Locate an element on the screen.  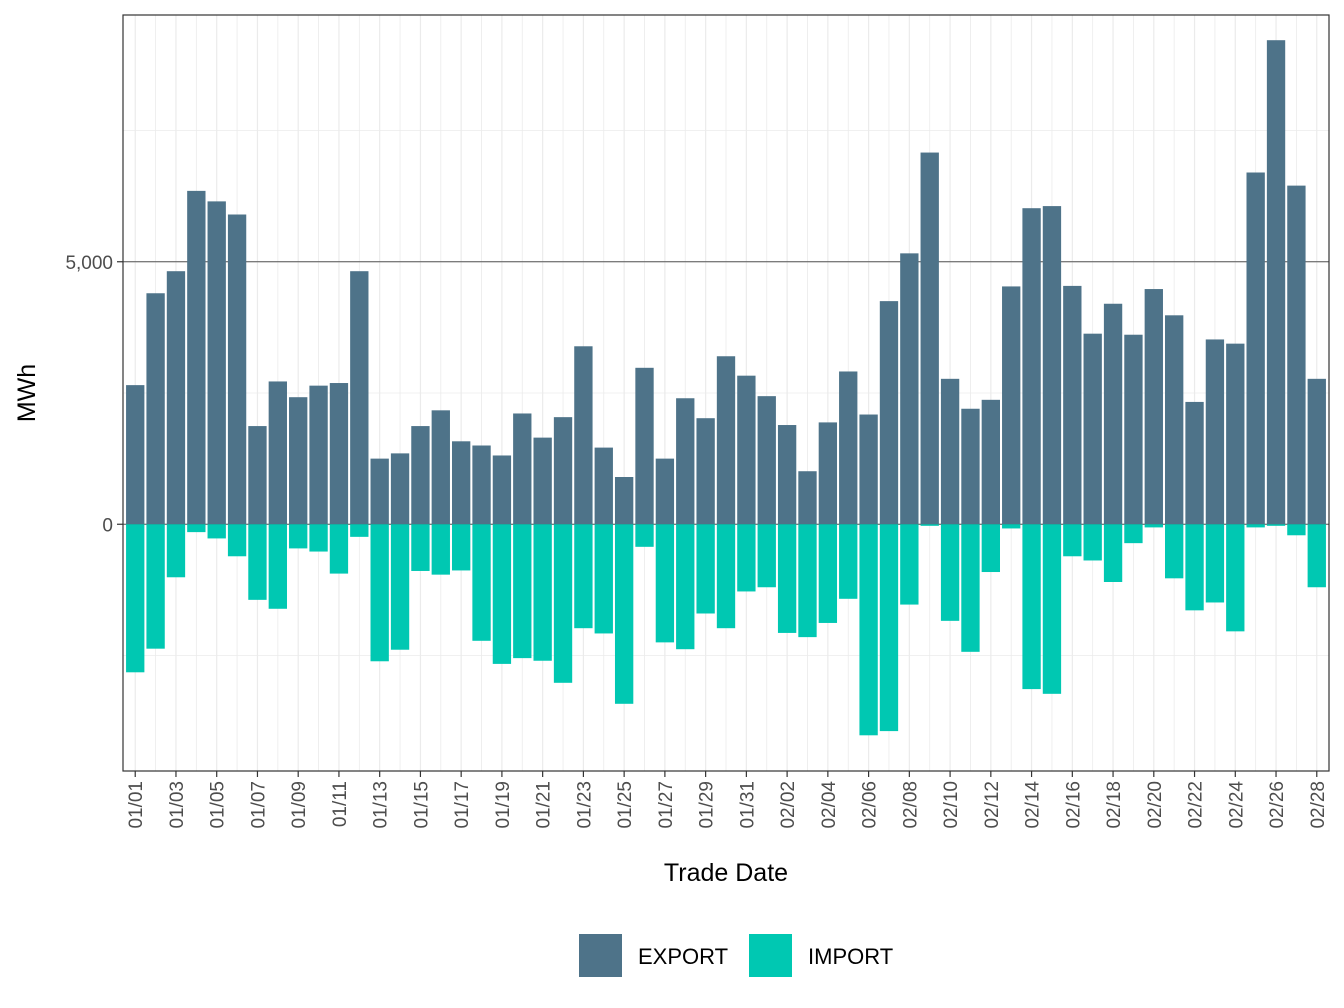
legend-key-import is located at coordinates (770, 955).